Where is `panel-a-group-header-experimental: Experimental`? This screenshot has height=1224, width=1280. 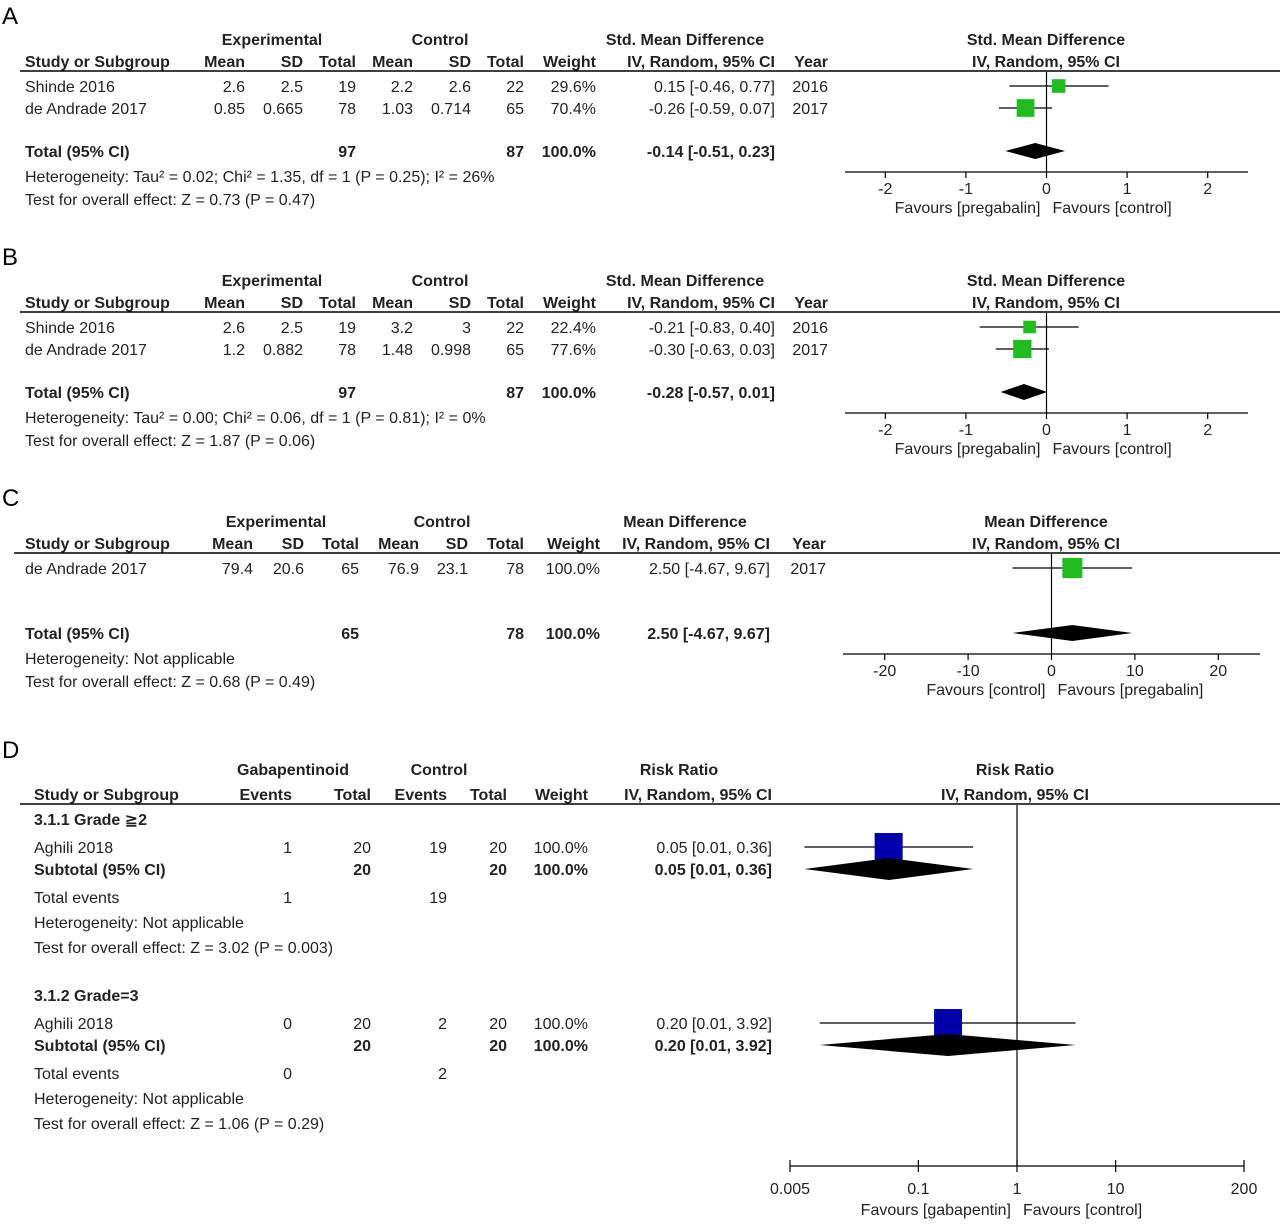 panel-a-group-header-experimental: Experimental is located at coordinates (272, 40).